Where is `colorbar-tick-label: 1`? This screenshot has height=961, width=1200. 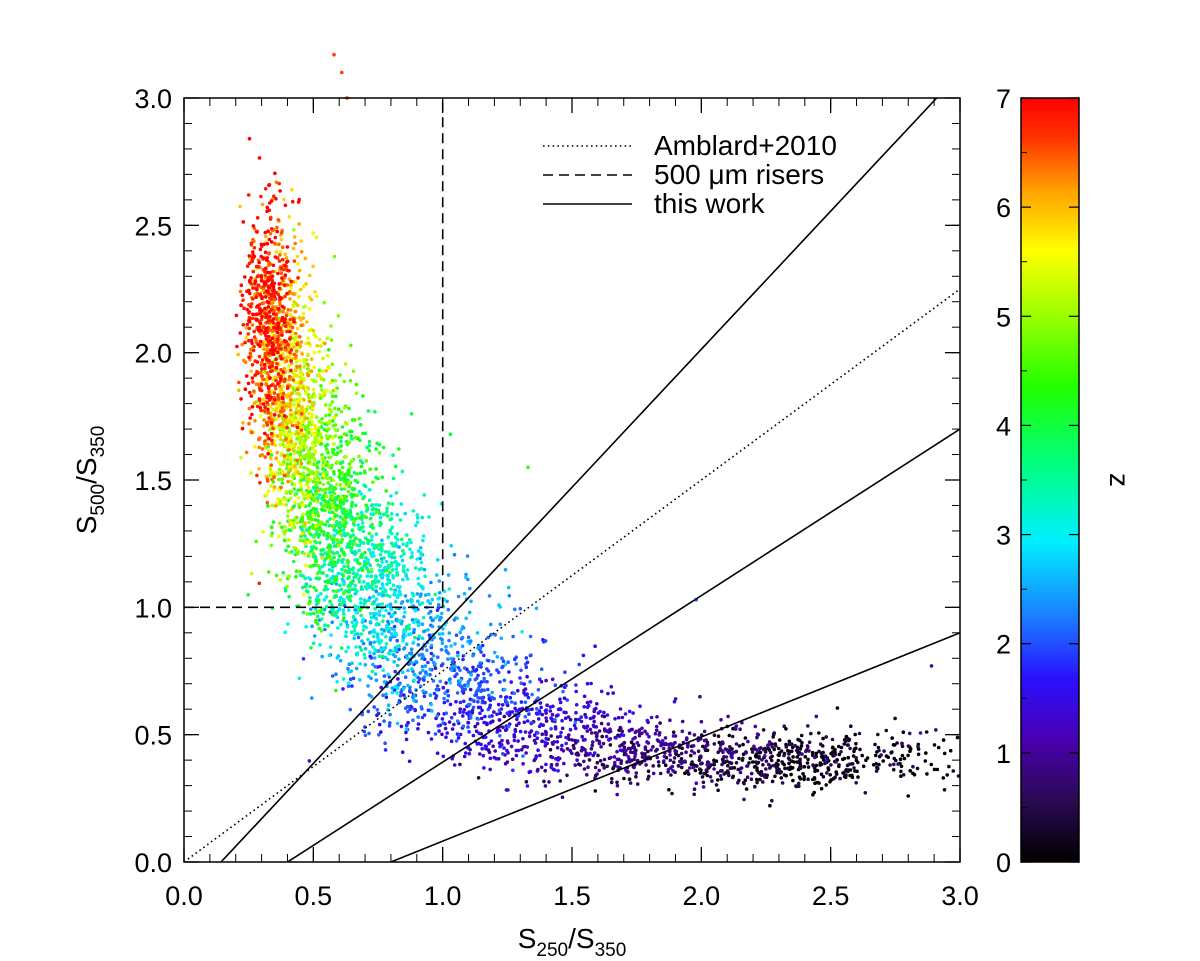 colorbar-tick-label: 1 is located at coordinates (1003, 754).